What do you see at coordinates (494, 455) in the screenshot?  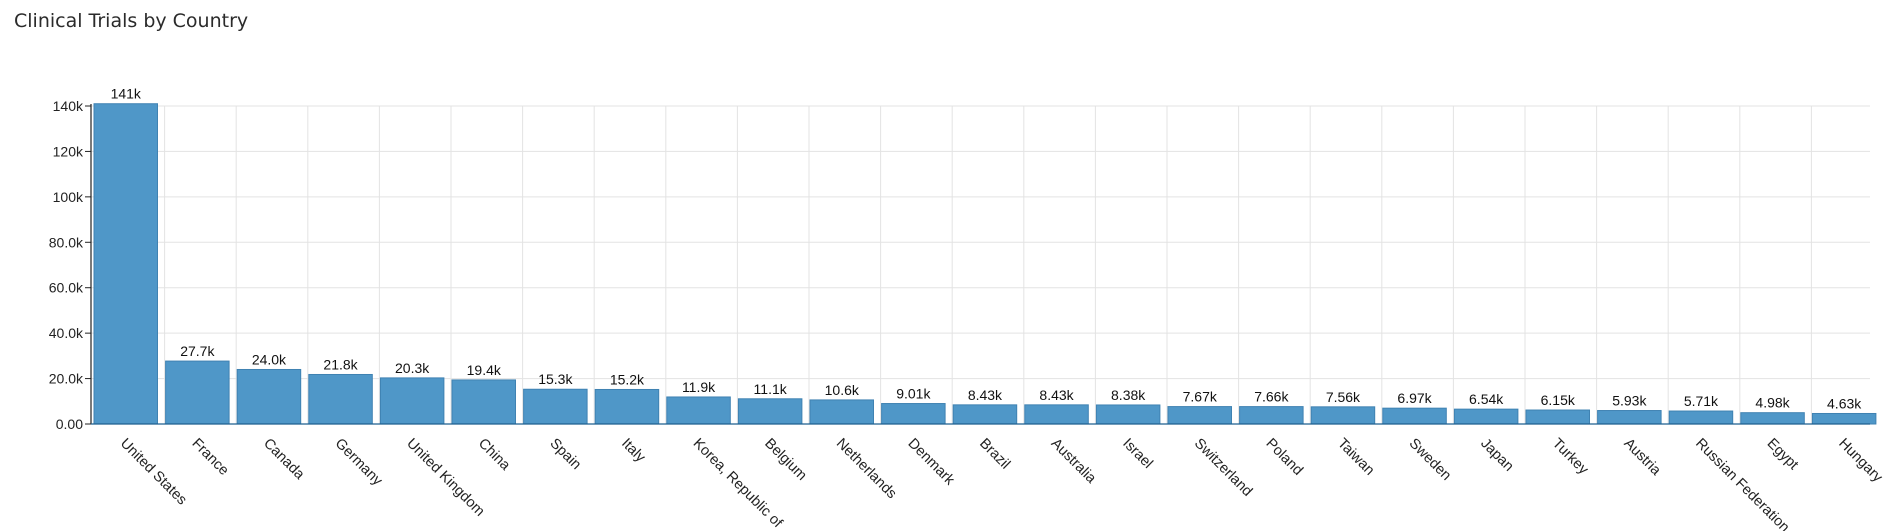 I see `category-label: China` at bounding box center [494, 455].